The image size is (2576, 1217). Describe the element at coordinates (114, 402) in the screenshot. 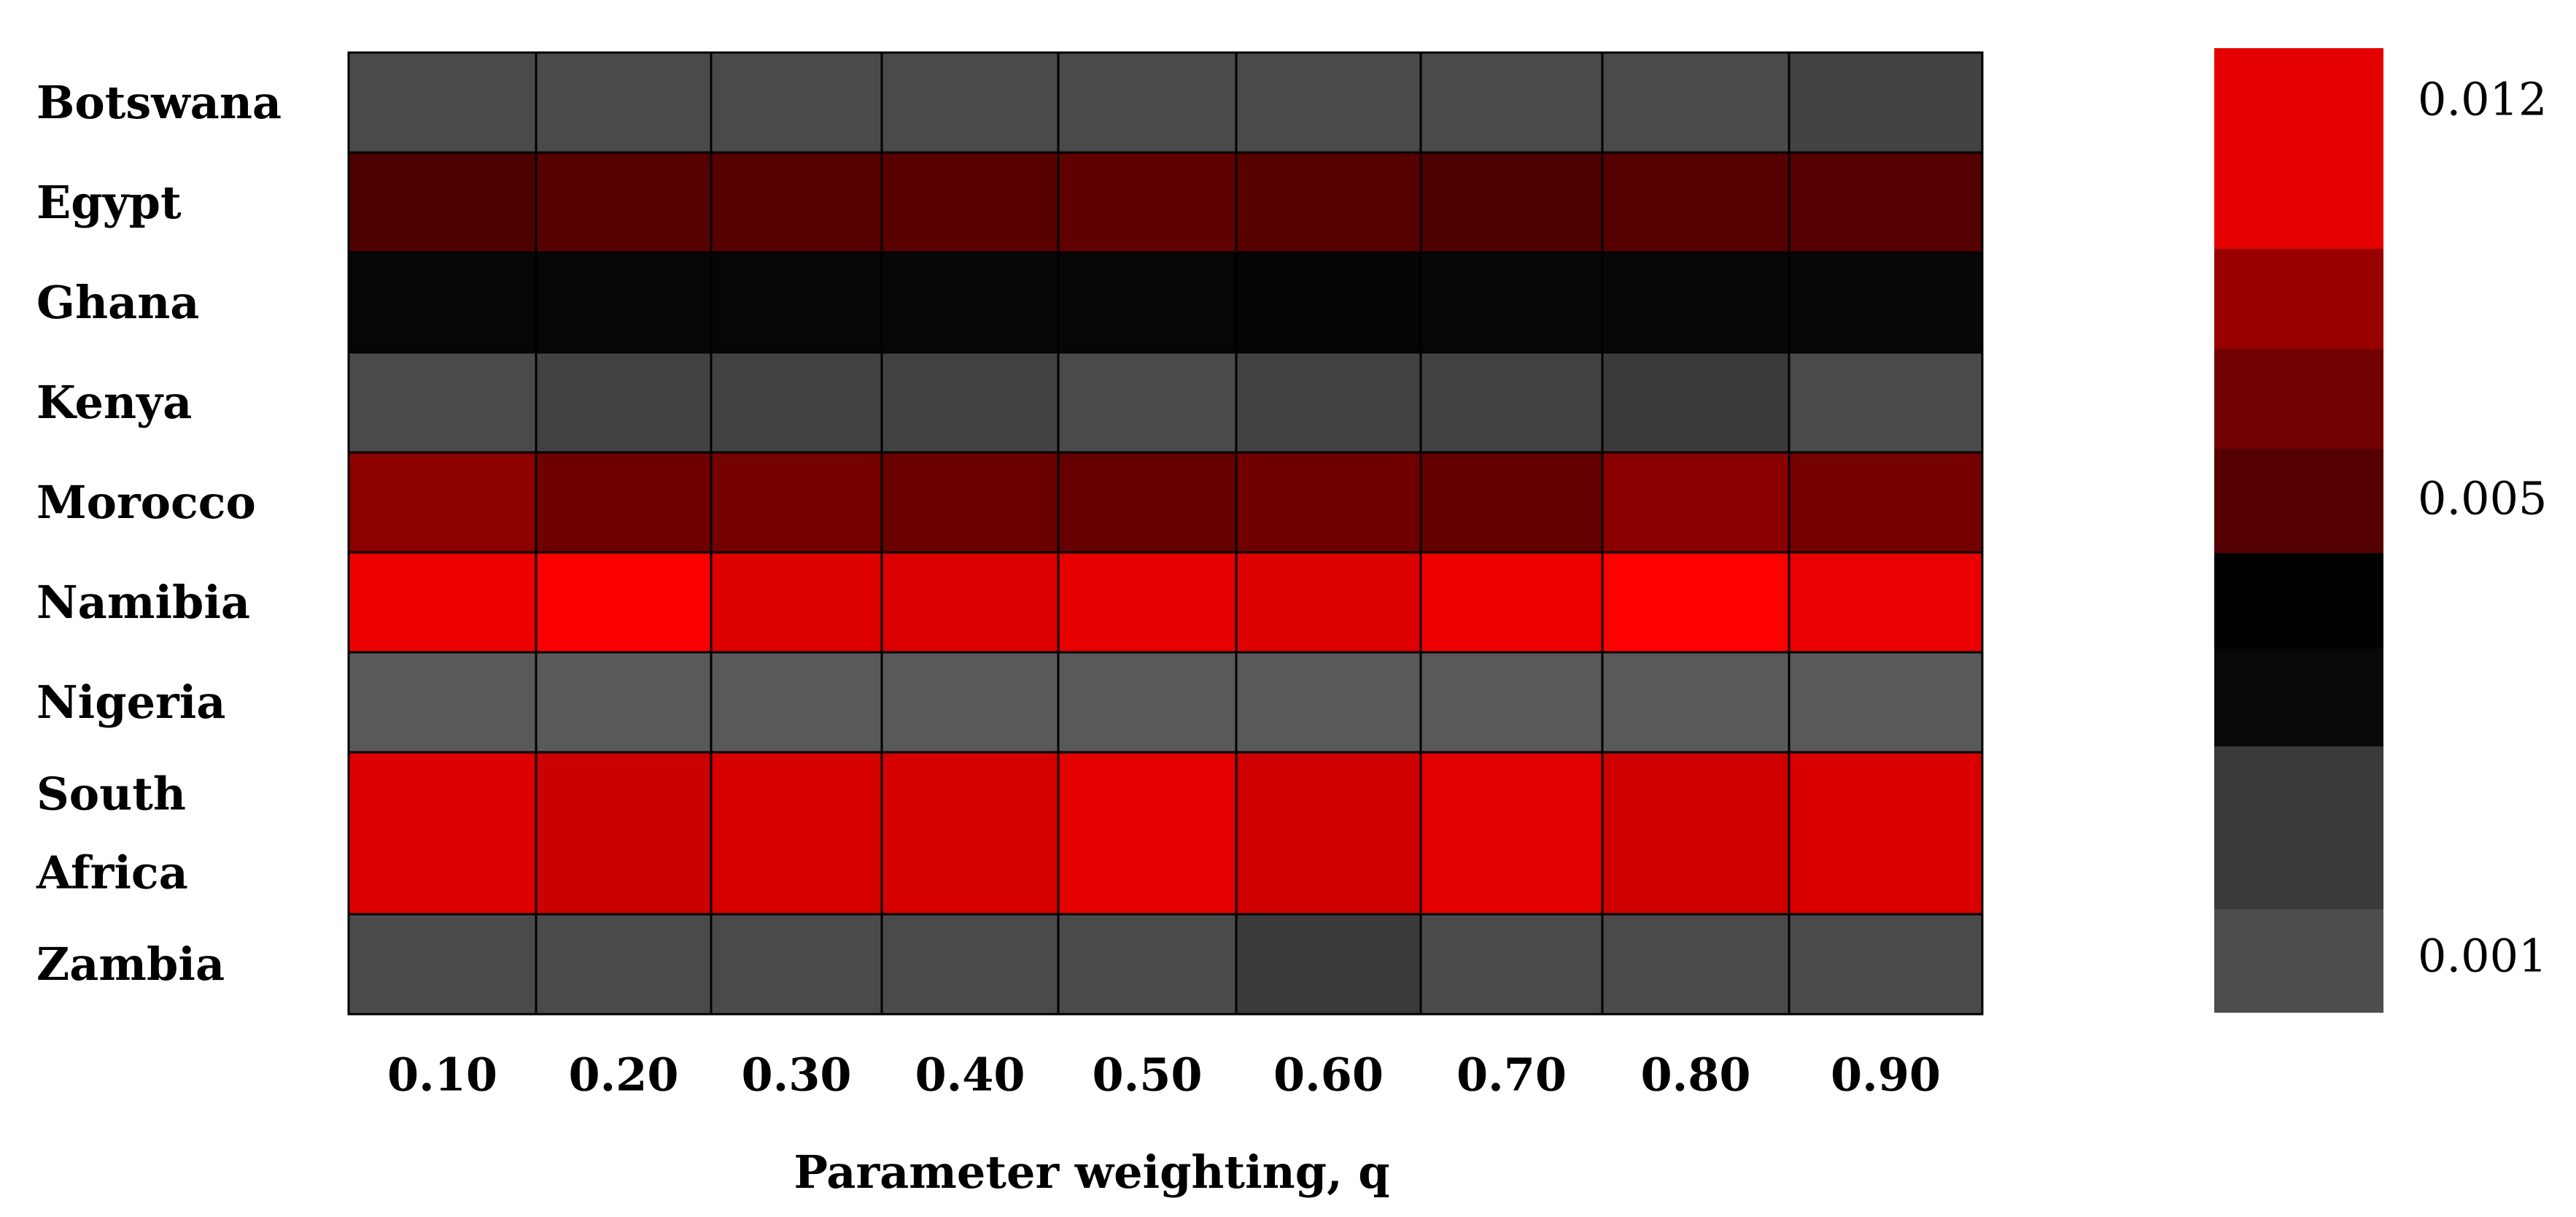

I see `row-label: Kenya` at that location.